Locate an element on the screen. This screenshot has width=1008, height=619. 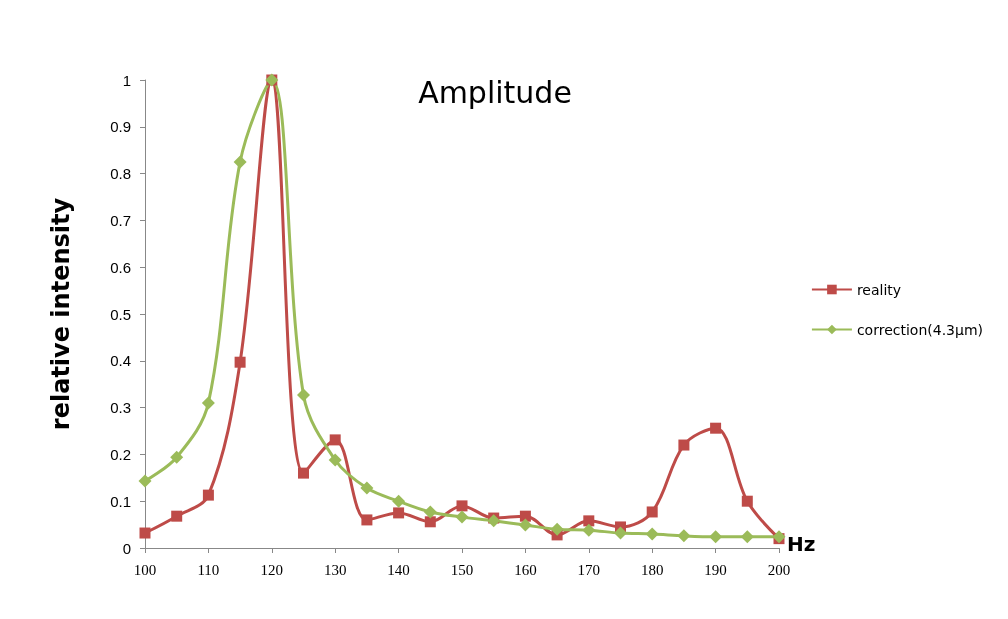
chart-title: Amplitude is located at coordinates (495, 92).